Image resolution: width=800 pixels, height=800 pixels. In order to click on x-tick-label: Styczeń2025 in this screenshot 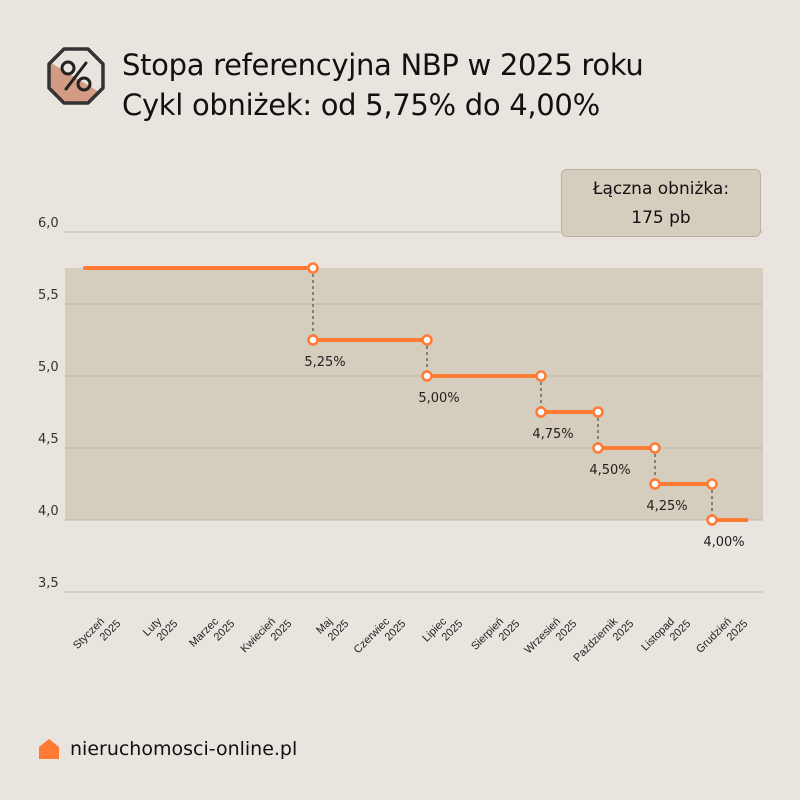, I will do `click(97, 635)`.